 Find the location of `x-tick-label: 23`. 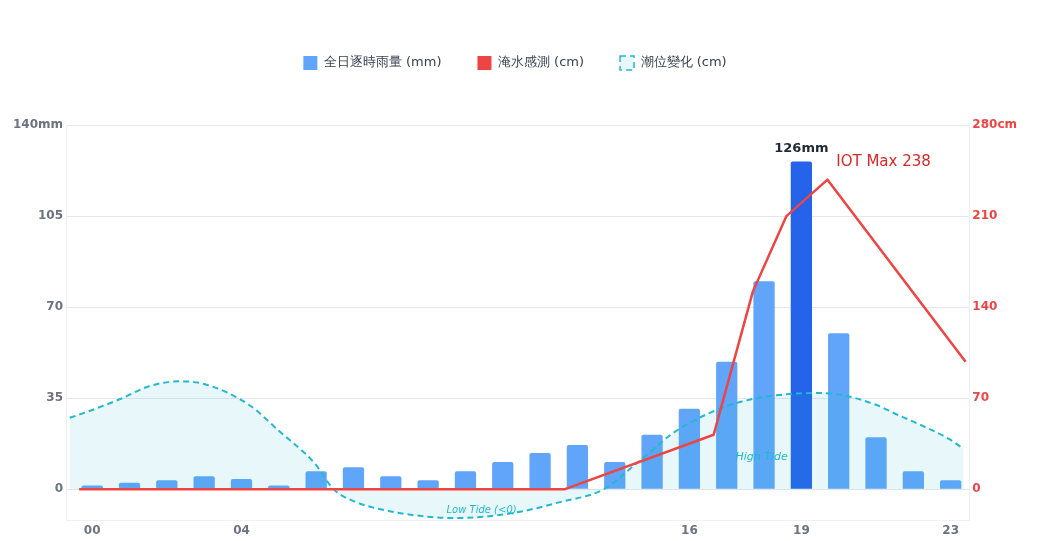

x-tick-label: 23 is located at coordinates (951, 529).